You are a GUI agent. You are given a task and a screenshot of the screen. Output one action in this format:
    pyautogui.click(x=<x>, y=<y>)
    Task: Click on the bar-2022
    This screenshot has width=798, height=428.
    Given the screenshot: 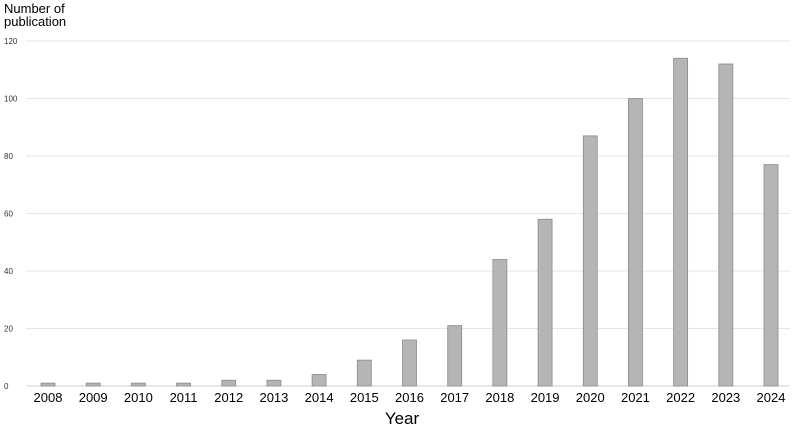 What is the action you would take?
    pyautogui.click(x=681, y=222)
    